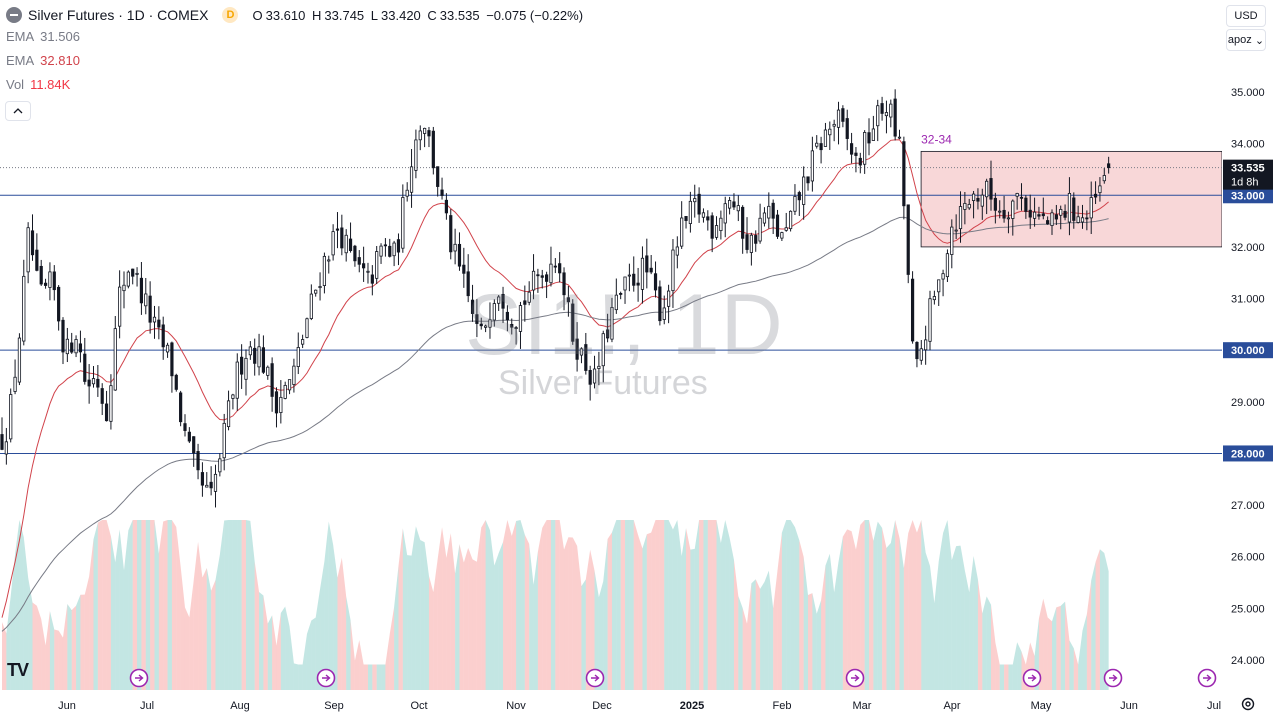 This screenshot has width=1274, height=716. Describe the element at coordinates (1248, 174) in the screenshot. I see `last-price-tag` at that location.